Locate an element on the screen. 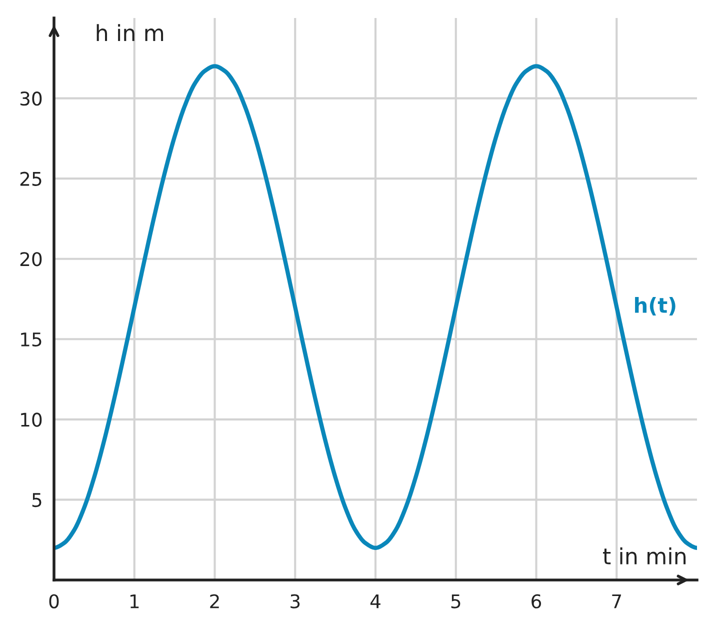 The height and width of the screenshot is (629, 715). x-tick-label: 7 is located at coordinates (616, 601).